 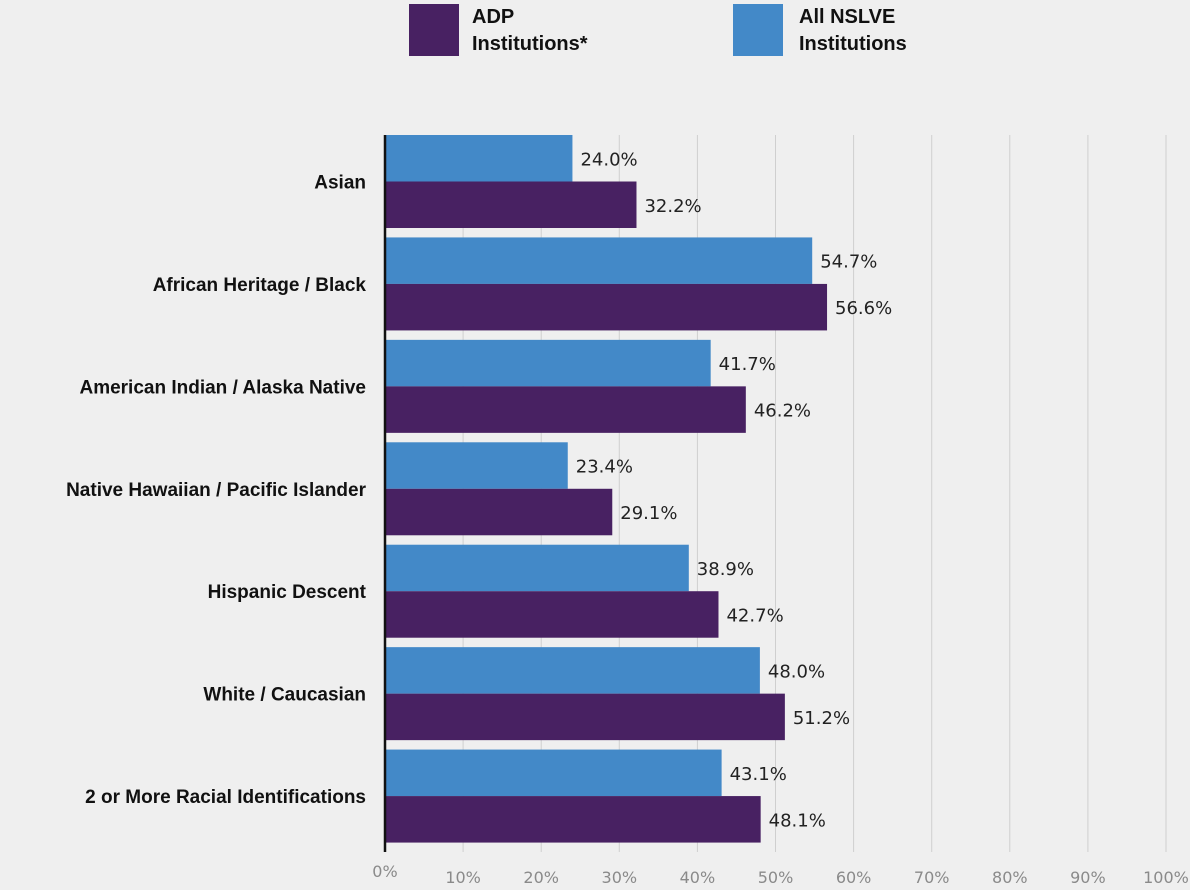 I want to click on bar-asian-nslve, so click(x=479, y=158).